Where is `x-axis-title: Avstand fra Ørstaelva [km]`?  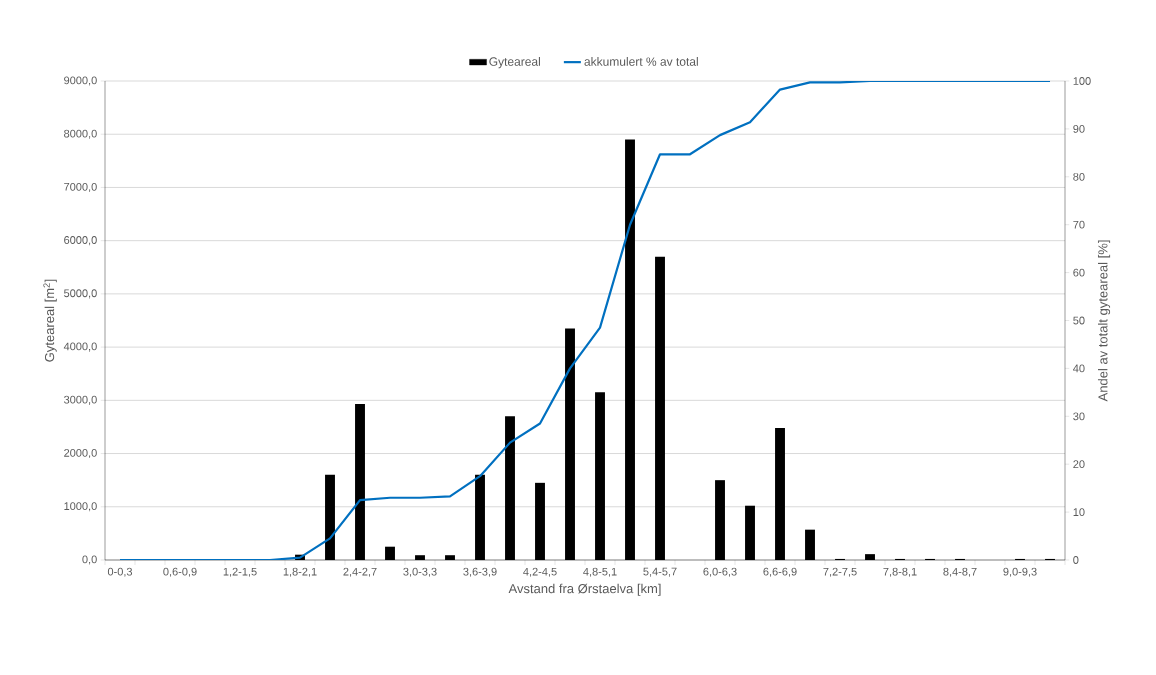 x-axis-title: Avstand fra Ørstaelva [km] is located at coordinates (584, 589).